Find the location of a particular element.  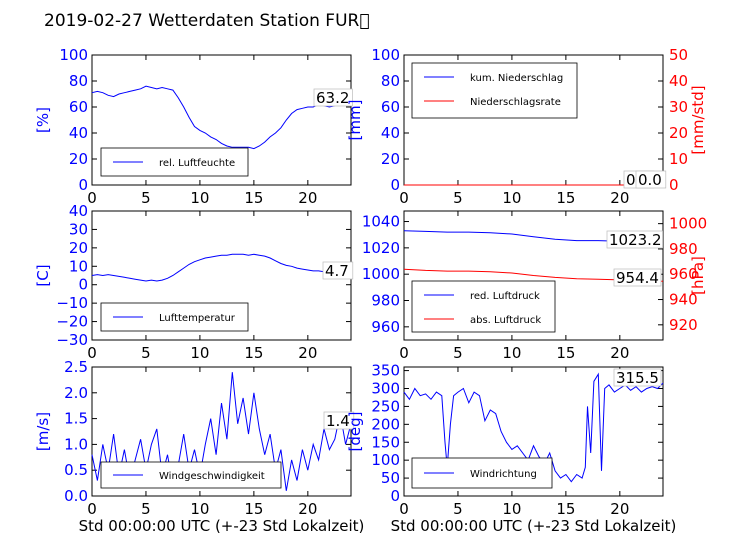

y-tick-label: 50 is located at coordinates (390, 478).